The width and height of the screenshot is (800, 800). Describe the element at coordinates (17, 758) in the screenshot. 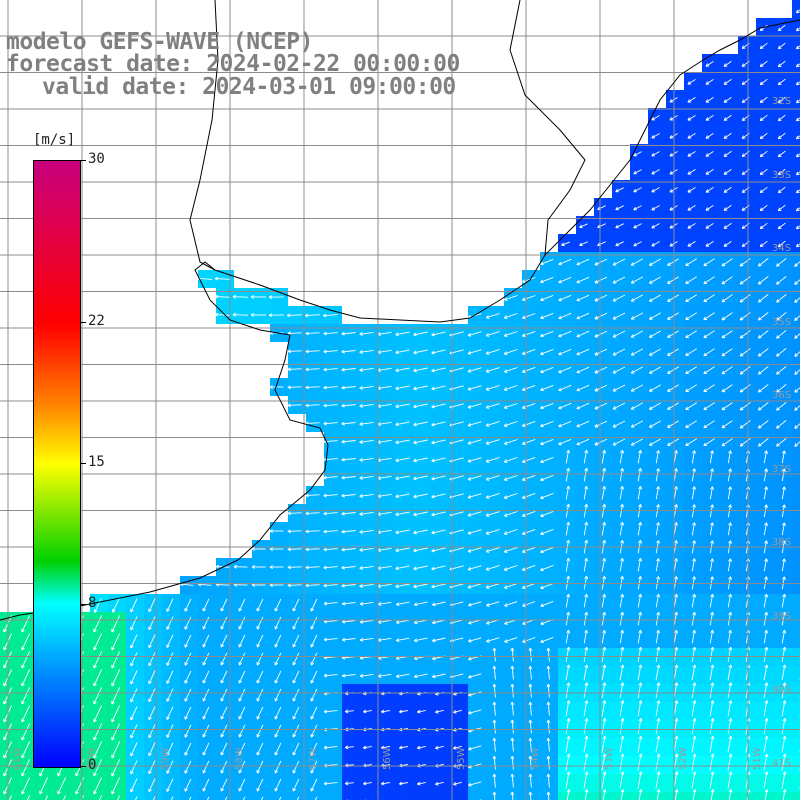

I see `longitude-label: 61W` at that location.